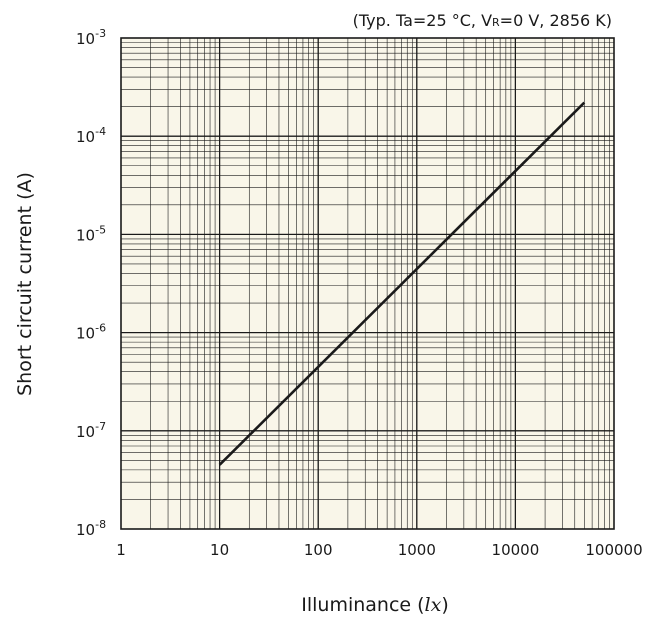 The image size is (645, 626). I want to click on y-tick-label: 10⁻³, so click(91, 37).